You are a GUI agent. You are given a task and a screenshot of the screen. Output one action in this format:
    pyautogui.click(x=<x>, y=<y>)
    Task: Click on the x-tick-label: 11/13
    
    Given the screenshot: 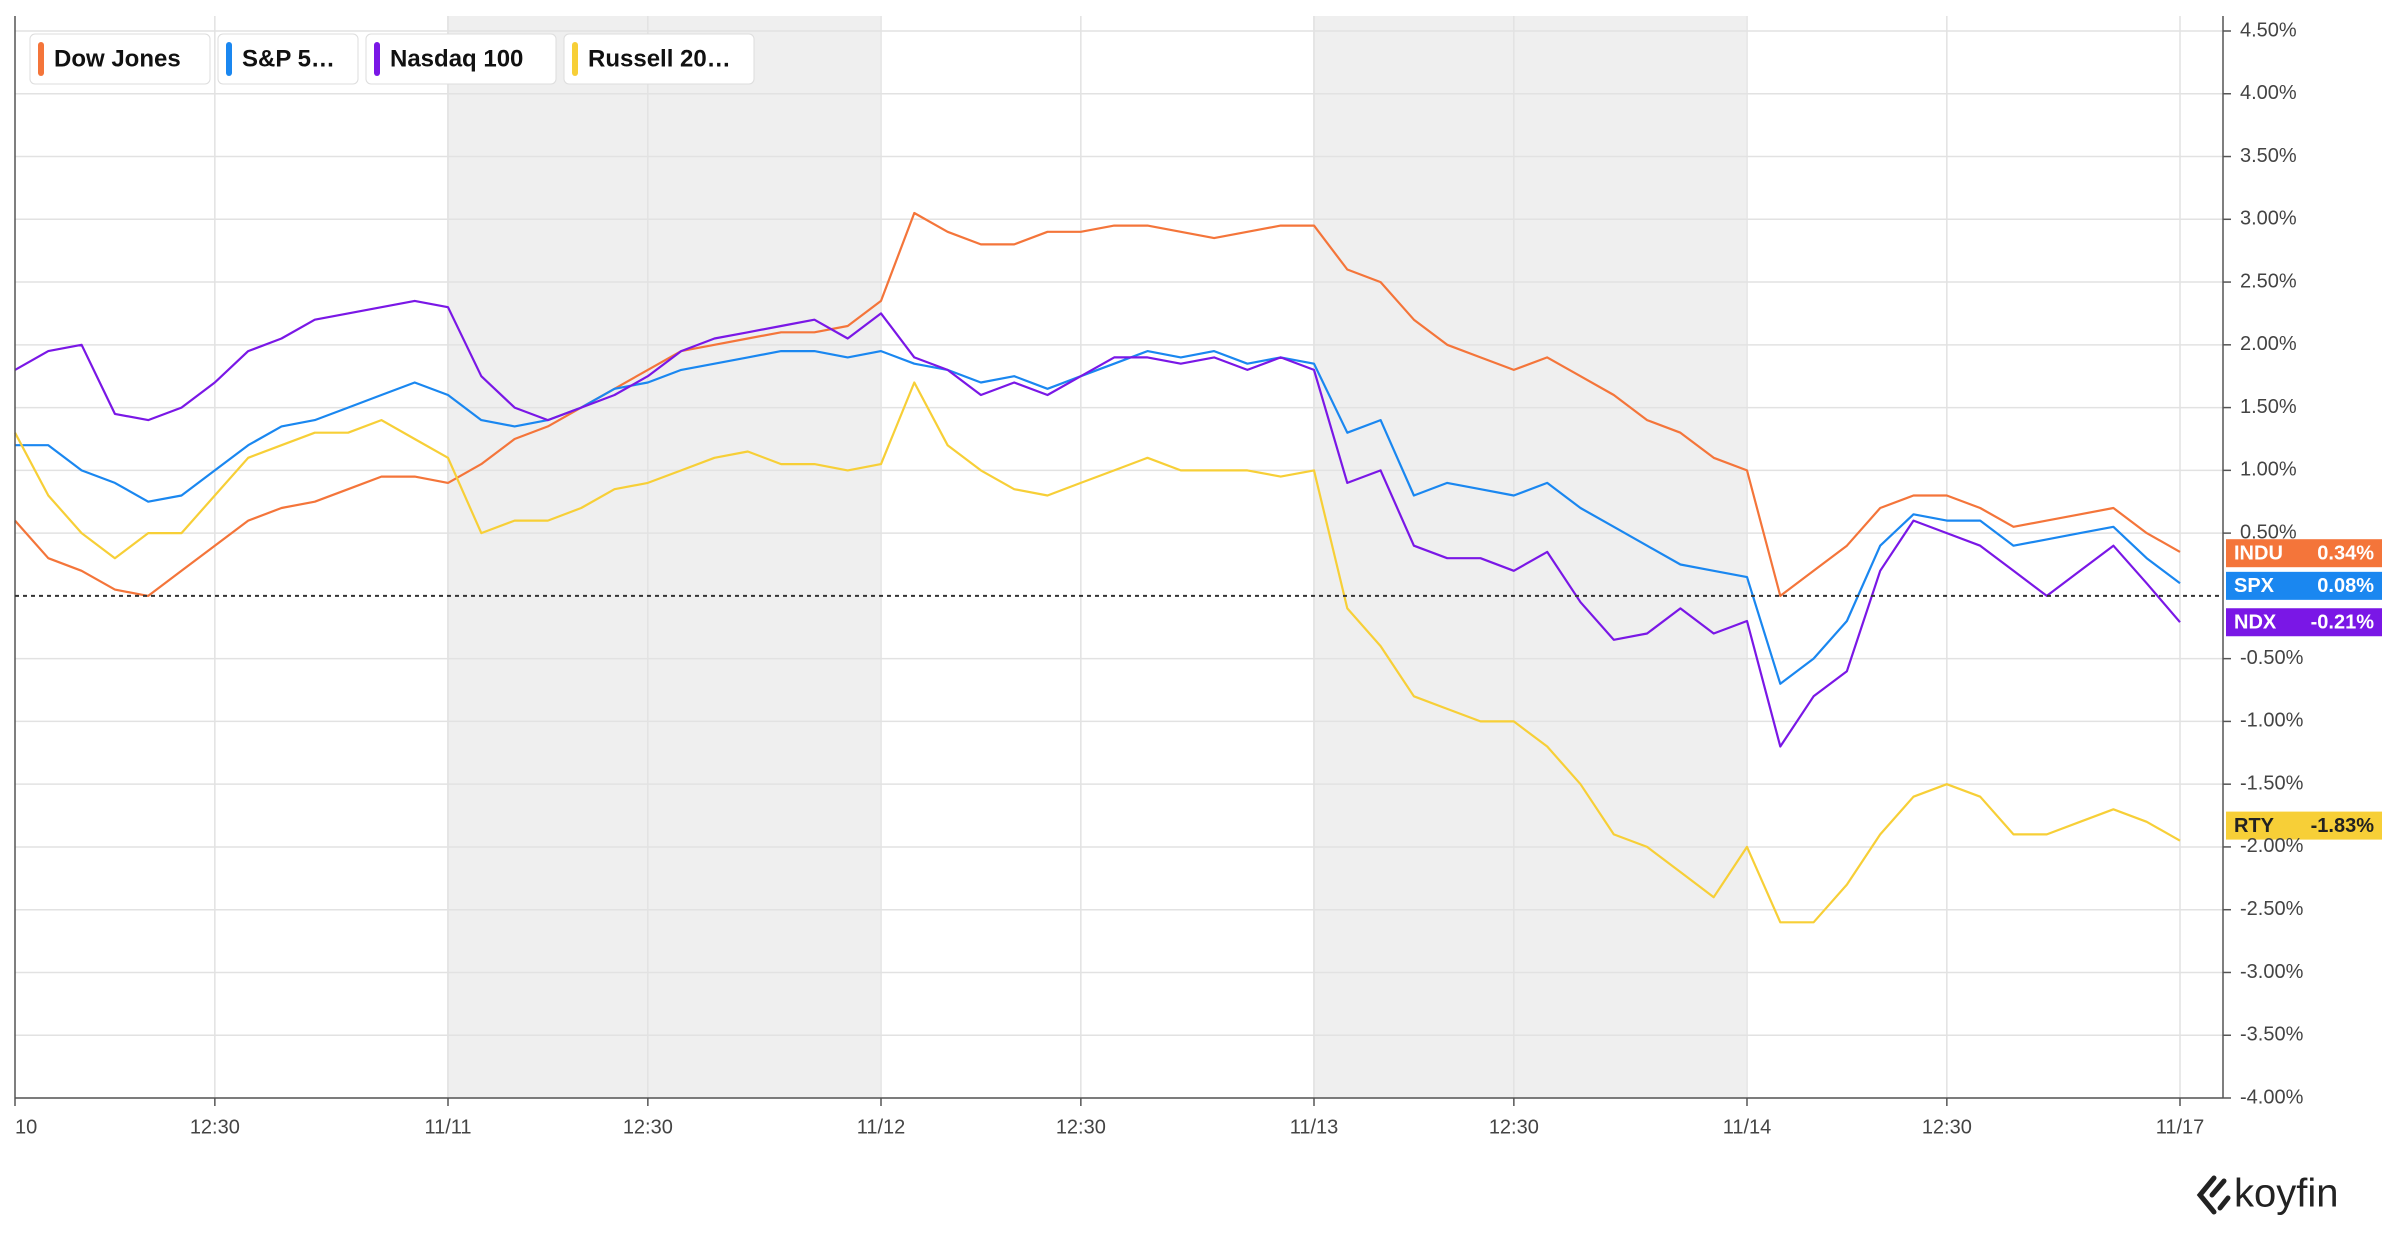 What is the action you would take?
    pyautogui.click(x=1314, y=1127)
    